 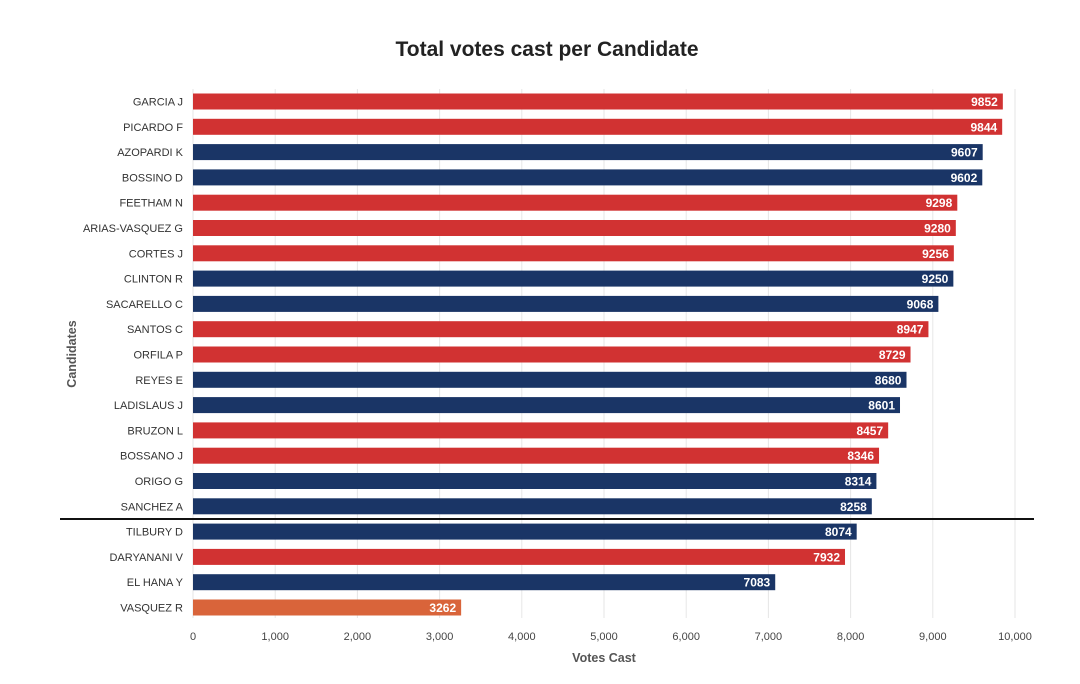 I want to click on category-label: FEETHAM N, so click(x=151, y=204).